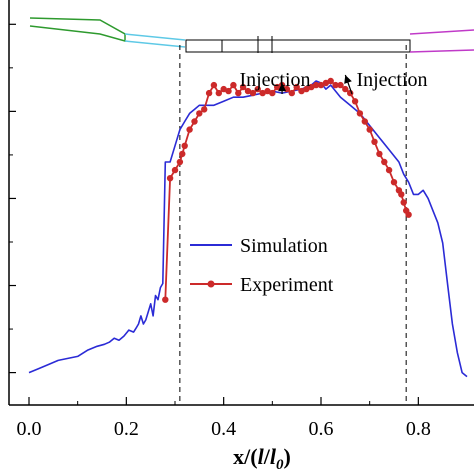  What do you see at coordinates (267, 456) in the screenshot?
I see `x-axis-title-slash: /` at bounding box center [267, 456].